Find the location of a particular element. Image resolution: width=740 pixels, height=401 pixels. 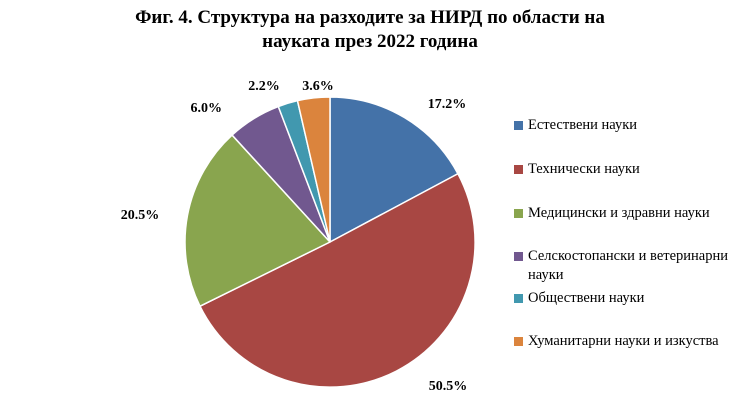

pie-data-label-6: 3.6% is located at coordinates (318, 86).